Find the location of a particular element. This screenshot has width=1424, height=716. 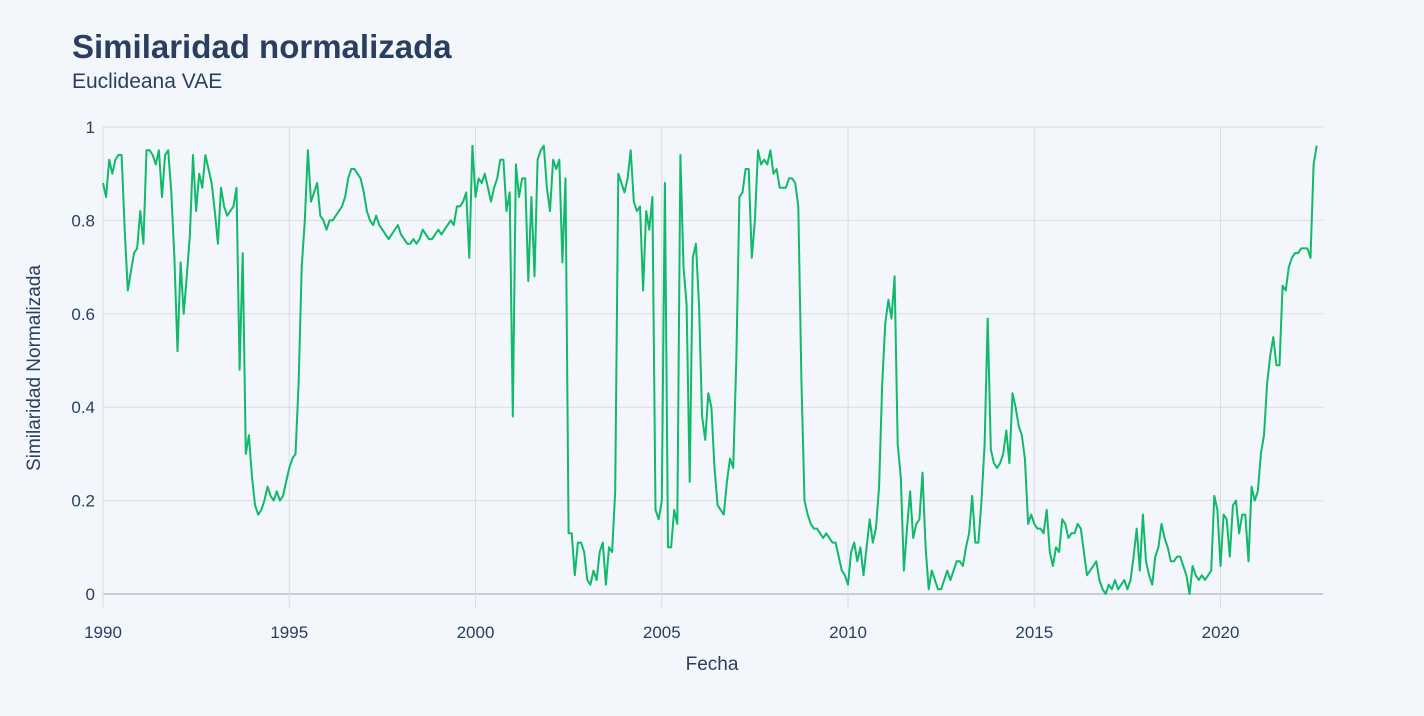

y-tick-label: 1 is located at coordinates (90, 127).